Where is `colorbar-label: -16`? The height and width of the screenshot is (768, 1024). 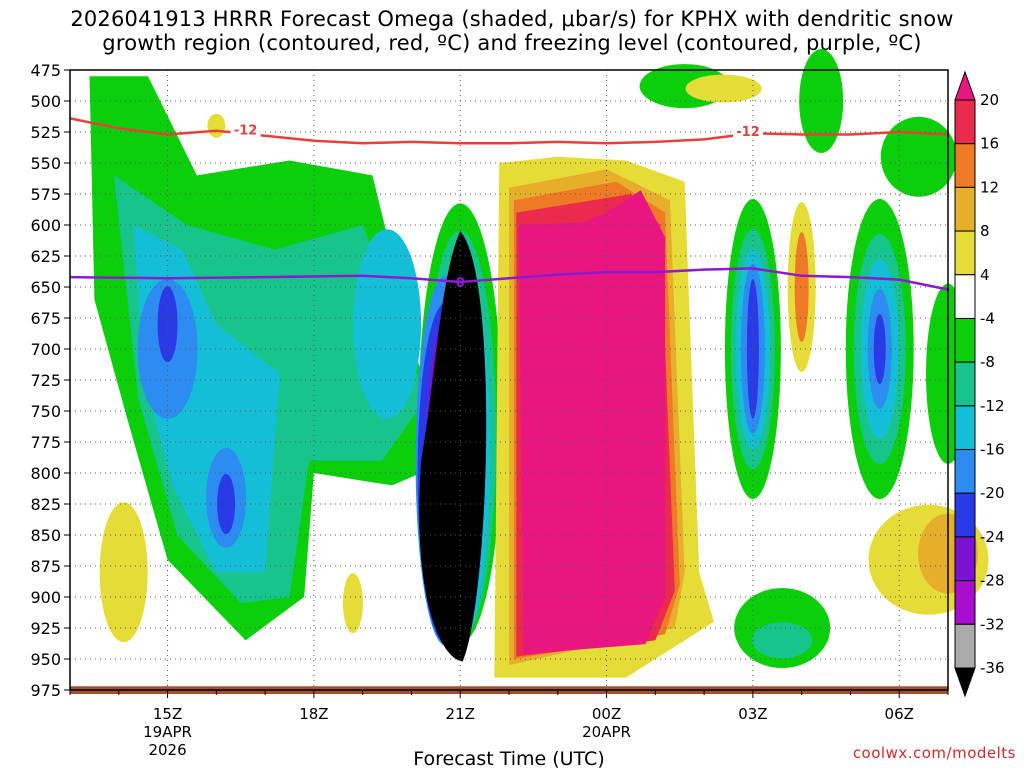
colorbar-label: -16 is located at coordinates (992, 450).